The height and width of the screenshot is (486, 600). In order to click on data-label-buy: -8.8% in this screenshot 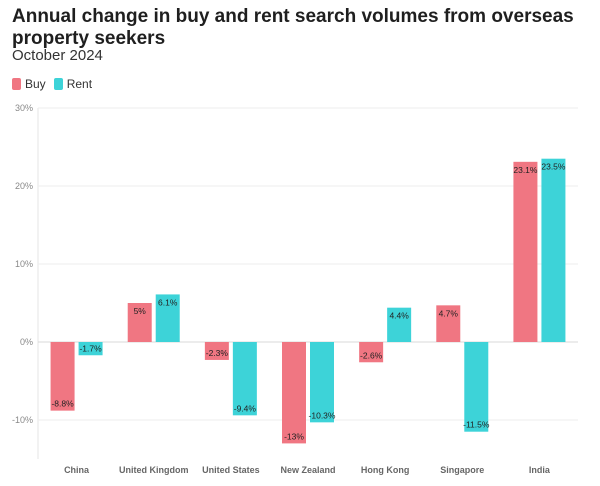, I will do `click(62, 404)`.